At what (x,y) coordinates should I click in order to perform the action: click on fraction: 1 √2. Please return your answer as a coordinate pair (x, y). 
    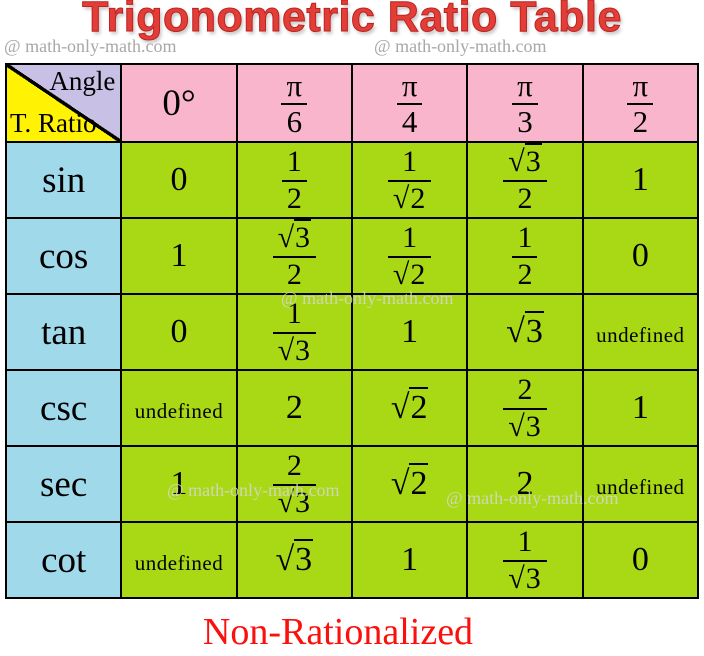
    Looking at the image, I should click on (409, 256).